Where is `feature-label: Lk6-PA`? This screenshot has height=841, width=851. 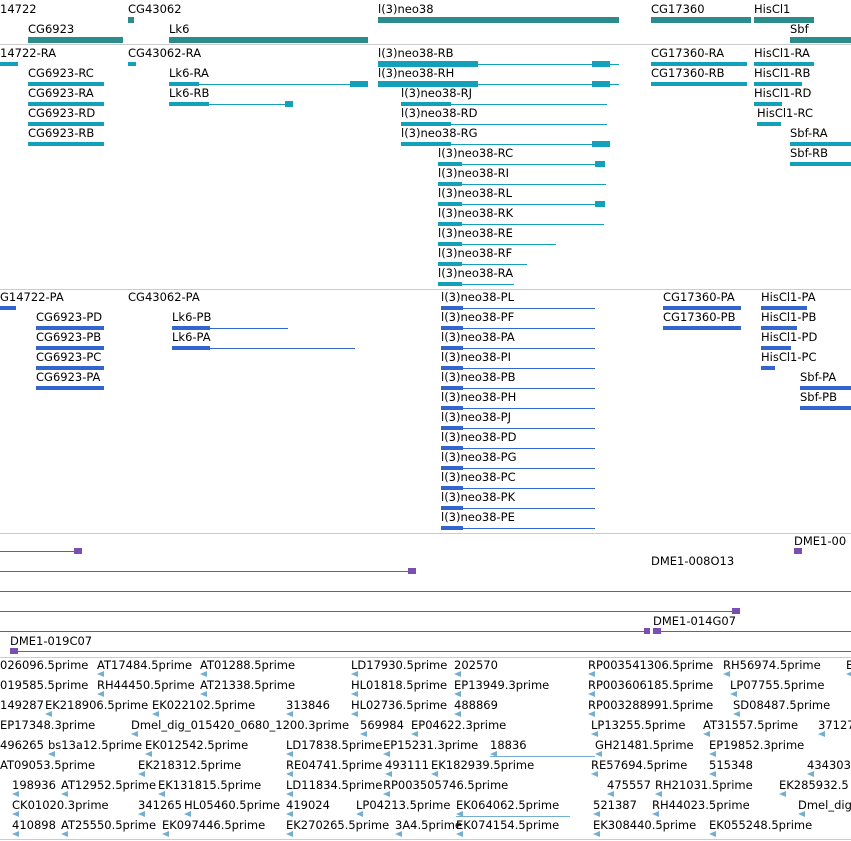 feature-label: Lk6-PA is located at coordinates (191, 337).